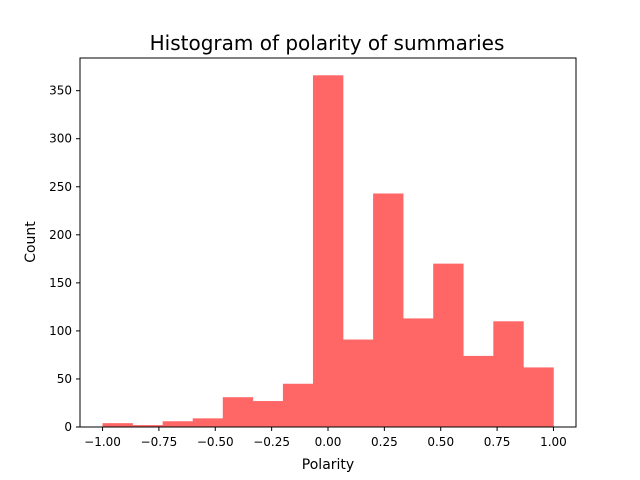 This screenshot has width=640, height=480. I want to click on y-tick-label: 350, so click(60, 91).